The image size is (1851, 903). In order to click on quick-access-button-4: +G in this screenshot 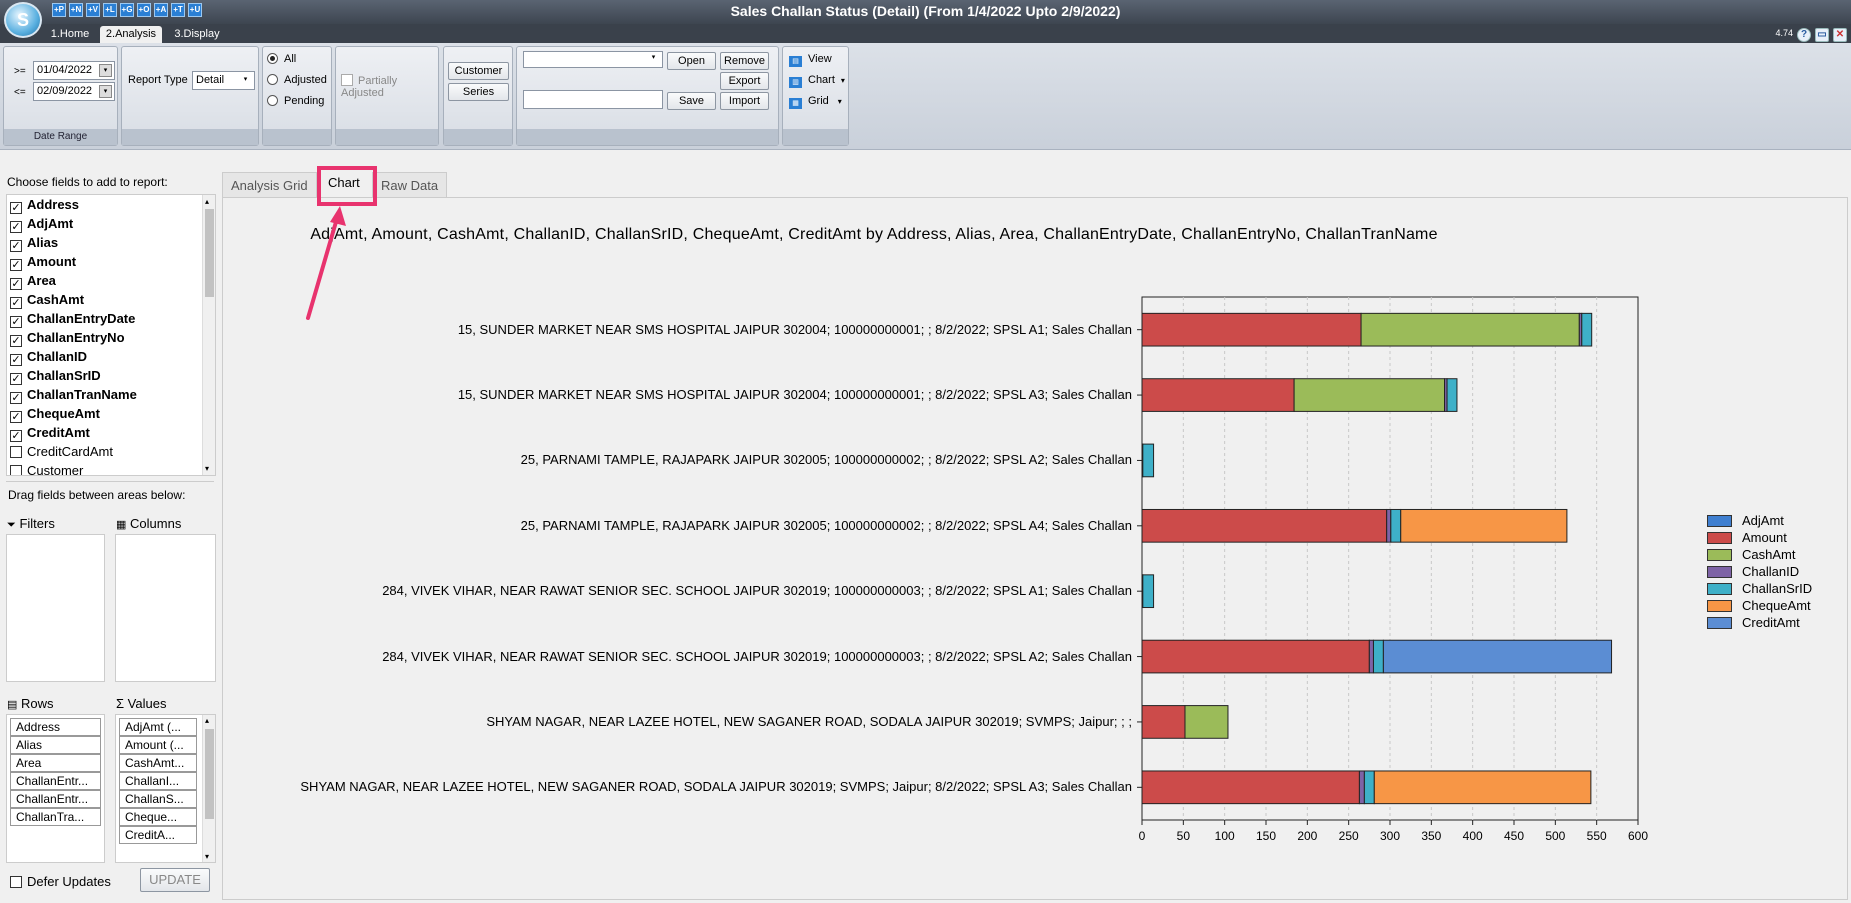, I will do `click(127, 10)`.